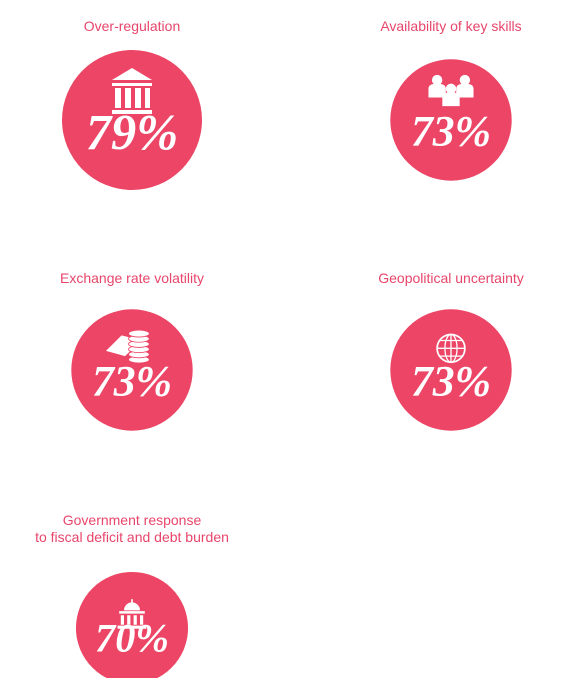 This screenshot has width=565, height=678. I want to click on item-label: Availability of key skills, so click(451, 26).